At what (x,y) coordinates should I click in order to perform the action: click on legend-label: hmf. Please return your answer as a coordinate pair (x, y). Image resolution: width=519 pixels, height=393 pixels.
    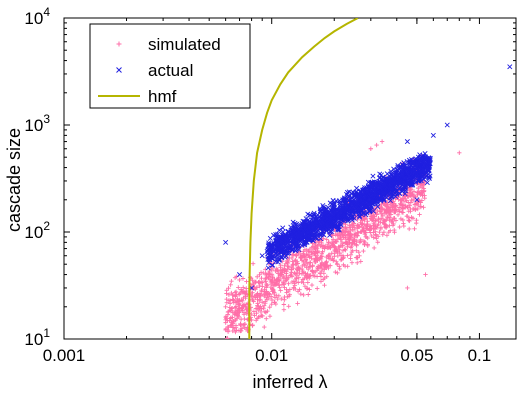
    Looking at the image, I should click on (162, 96).